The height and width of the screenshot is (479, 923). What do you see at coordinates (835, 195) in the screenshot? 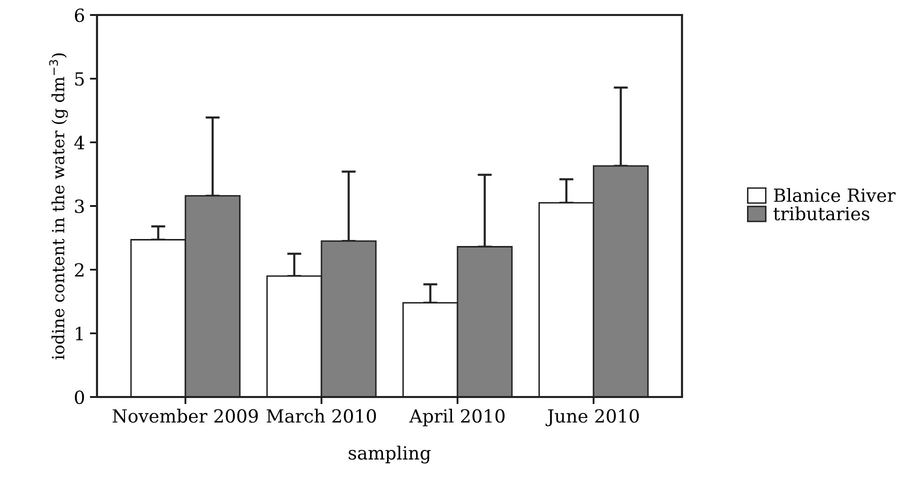
I see `legend-label: Blanice River` at bounding box center [835, 195].